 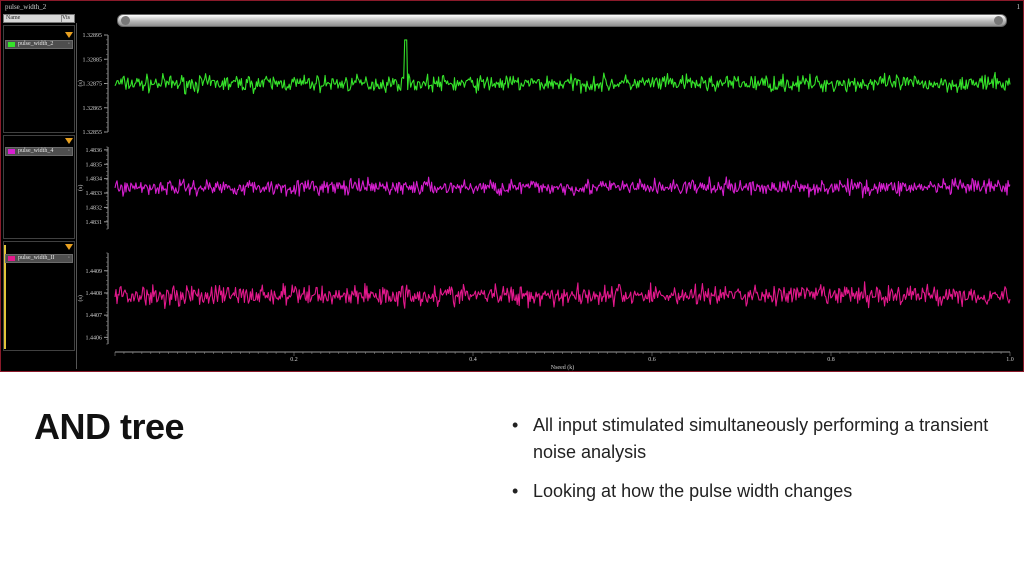 What do you see at coordinates (94, 338) in the screenshot?
I see `y-tick-label: 1.4406` at bounding box center [94, 338].